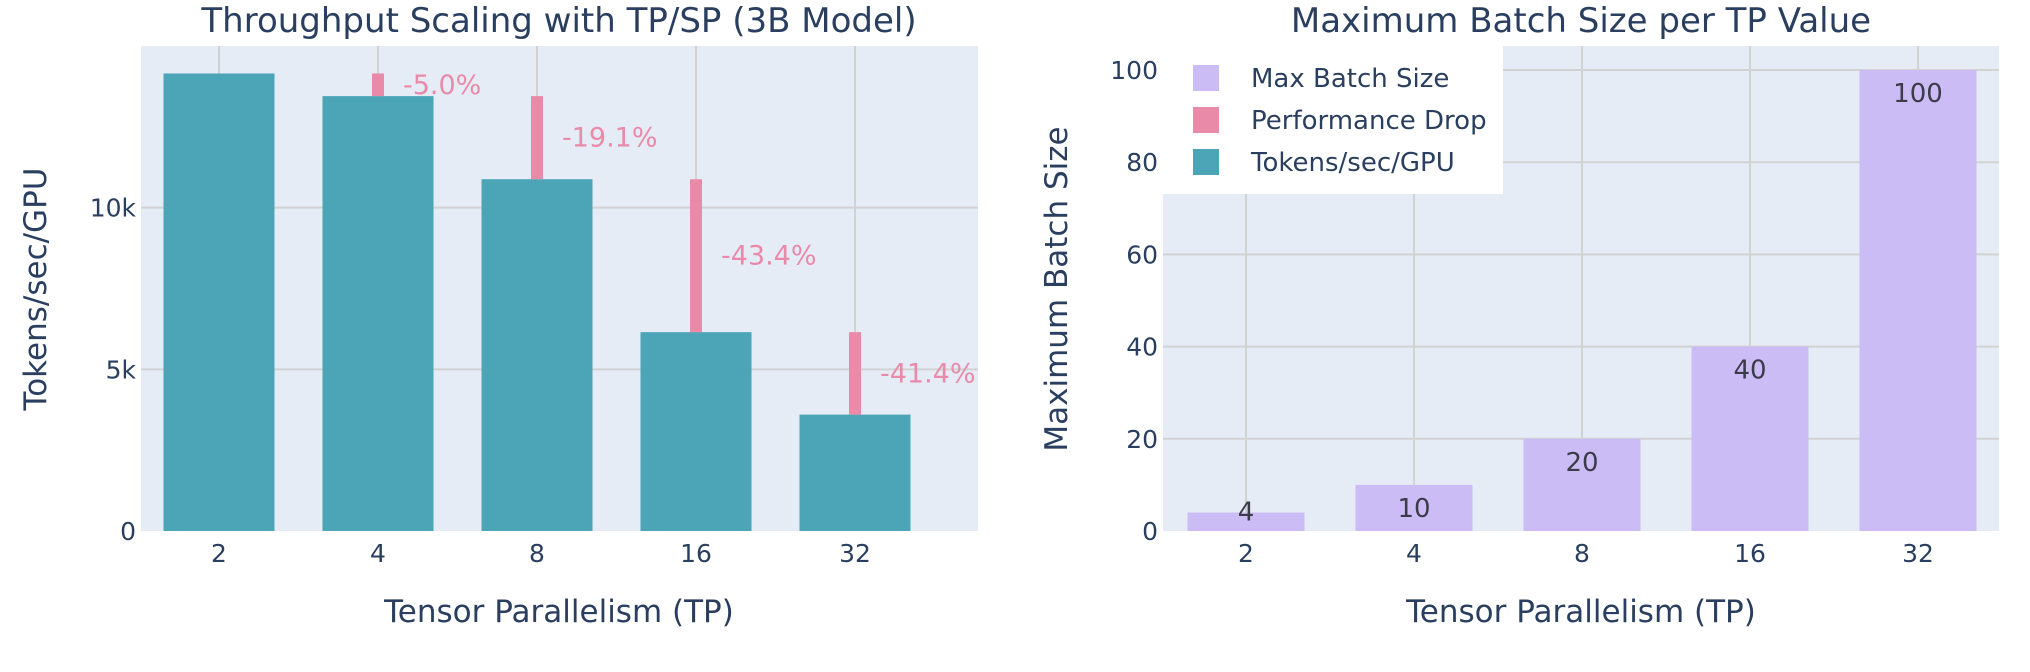 The height and width of the screenshot is (672, 2030). Describe the element at coordinates (1352, 163) in the screenshot. I see `legend-item-label: Tokens/sec/GPU` at that location.